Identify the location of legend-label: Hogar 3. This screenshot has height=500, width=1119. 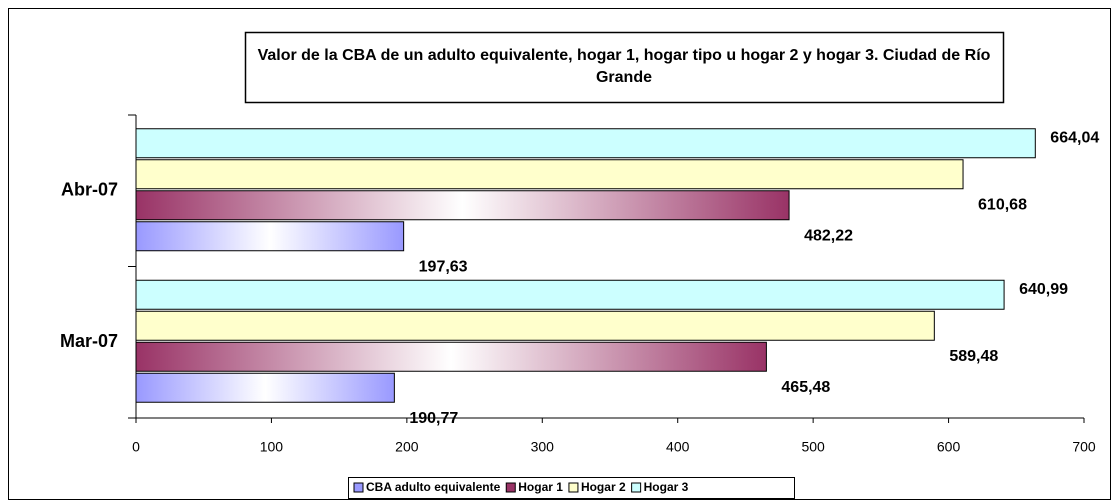
(666, 487).